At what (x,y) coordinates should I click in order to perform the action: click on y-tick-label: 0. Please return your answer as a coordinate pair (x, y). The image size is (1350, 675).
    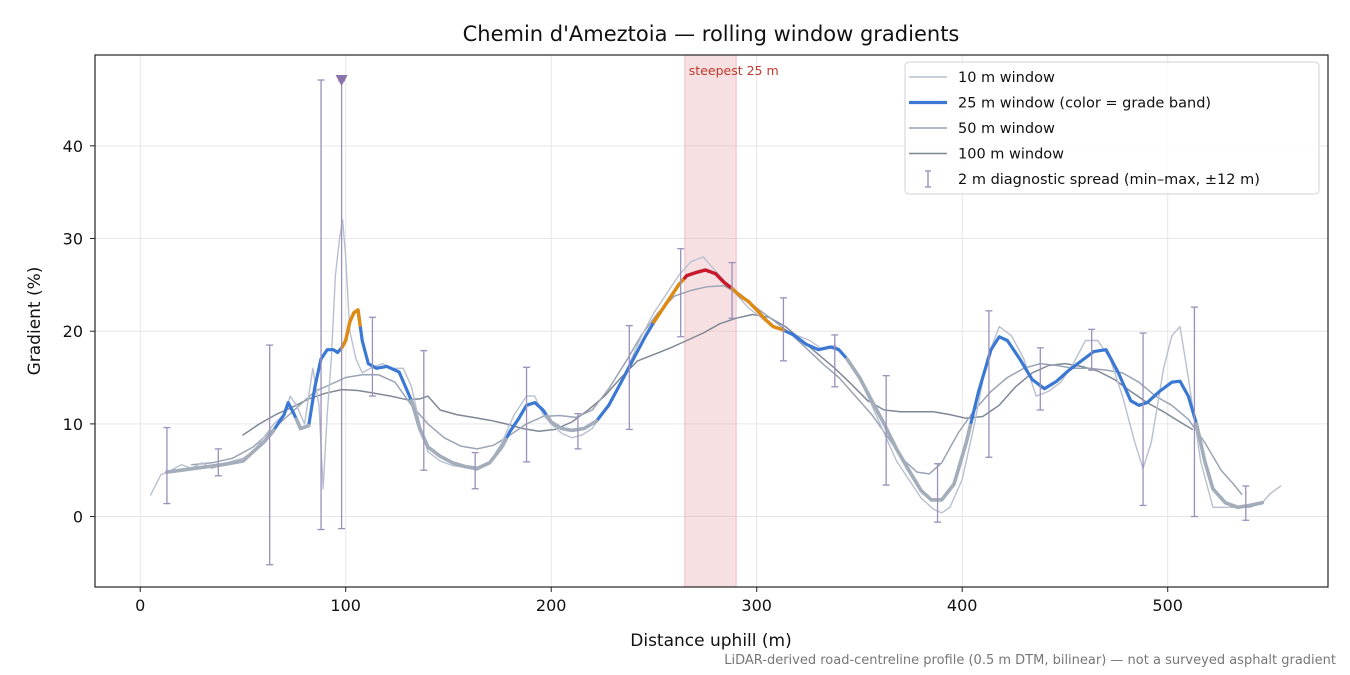
    Looking at the image, I should click on (78, 517).